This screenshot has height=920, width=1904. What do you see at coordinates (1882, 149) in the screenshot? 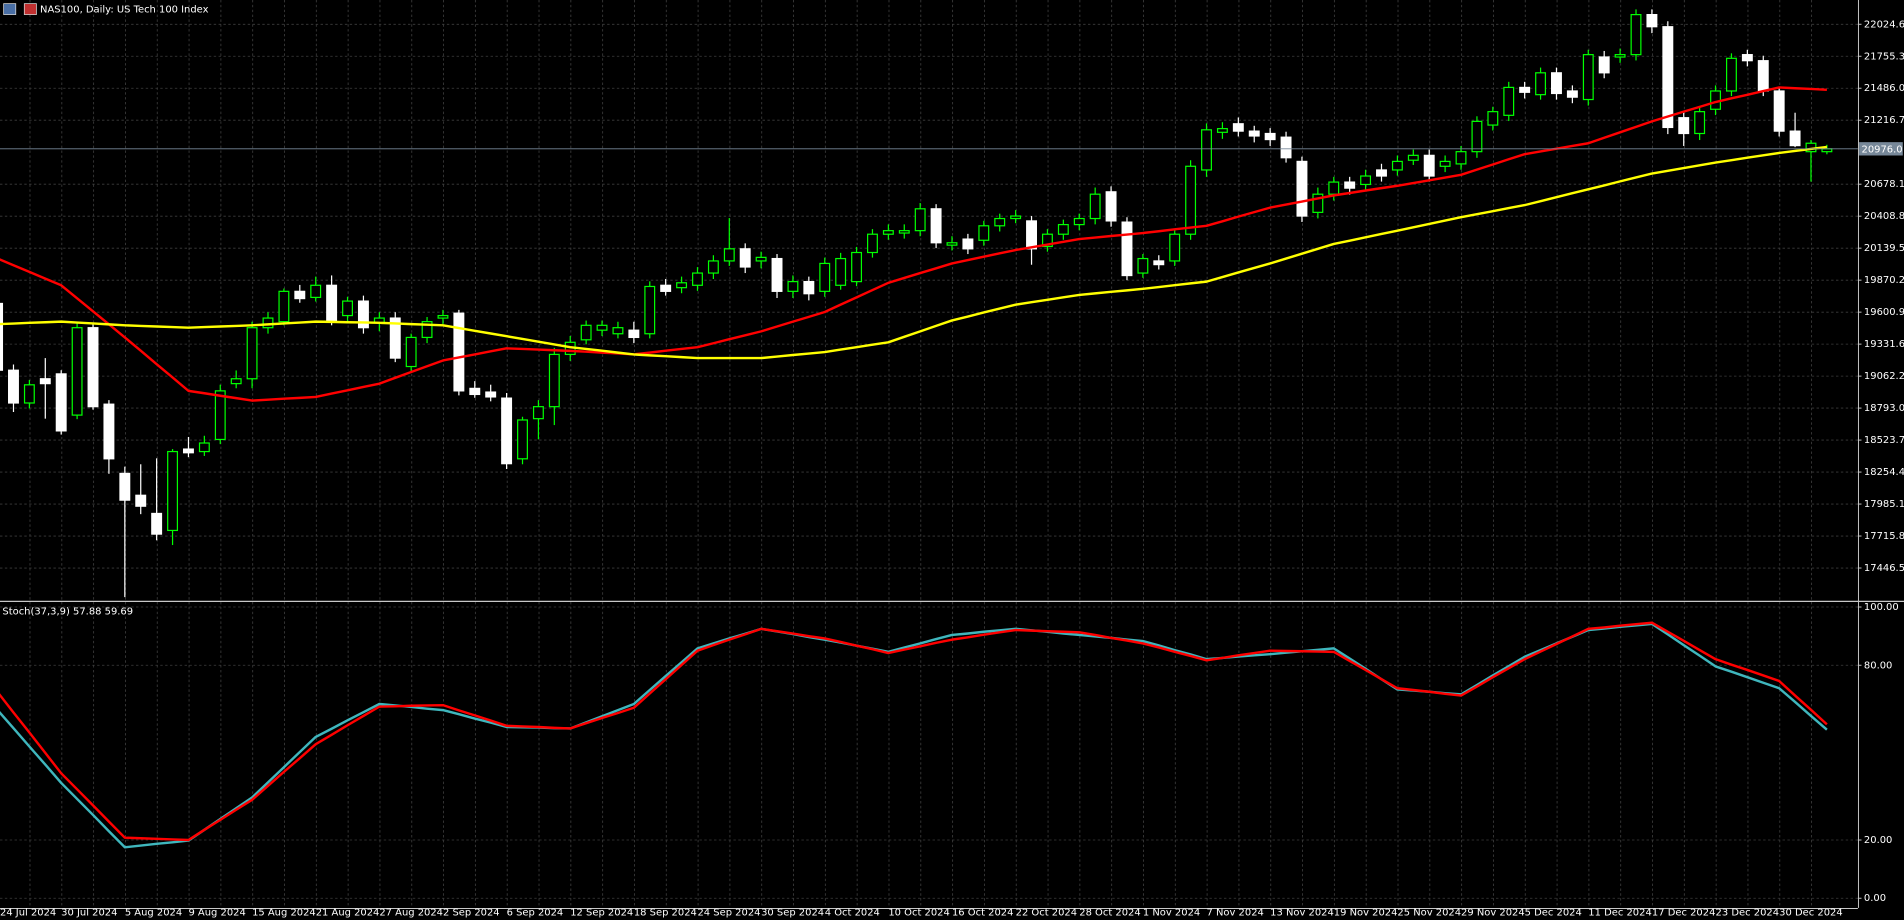
I see `price-marker-label: 20976.0` at bounding box center [1882, 149].